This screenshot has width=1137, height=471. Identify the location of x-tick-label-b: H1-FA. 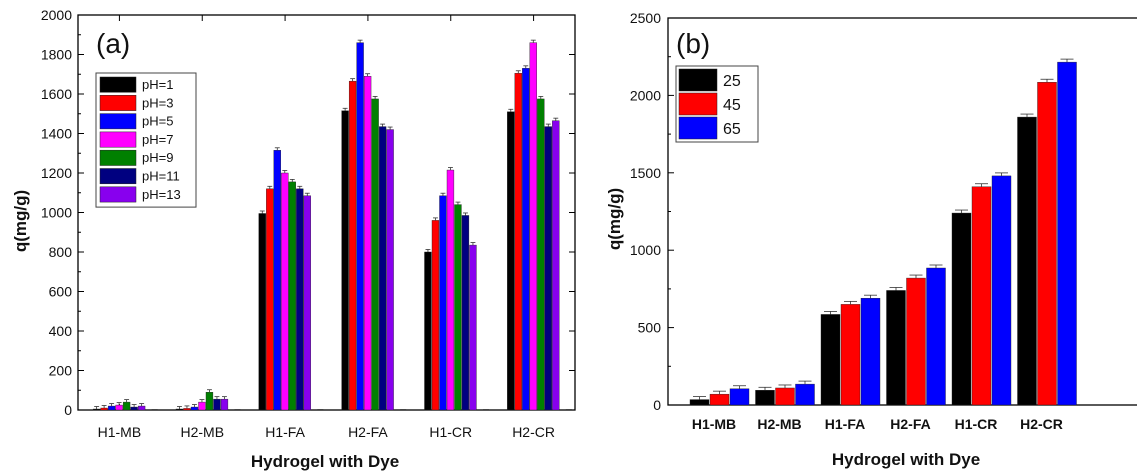
(845, 424).